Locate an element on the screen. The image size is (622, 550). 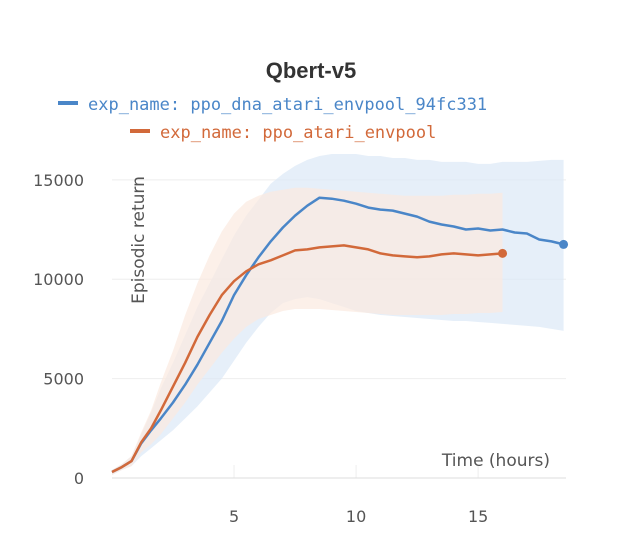
series-endpoints is located at coordinates (533, 248).